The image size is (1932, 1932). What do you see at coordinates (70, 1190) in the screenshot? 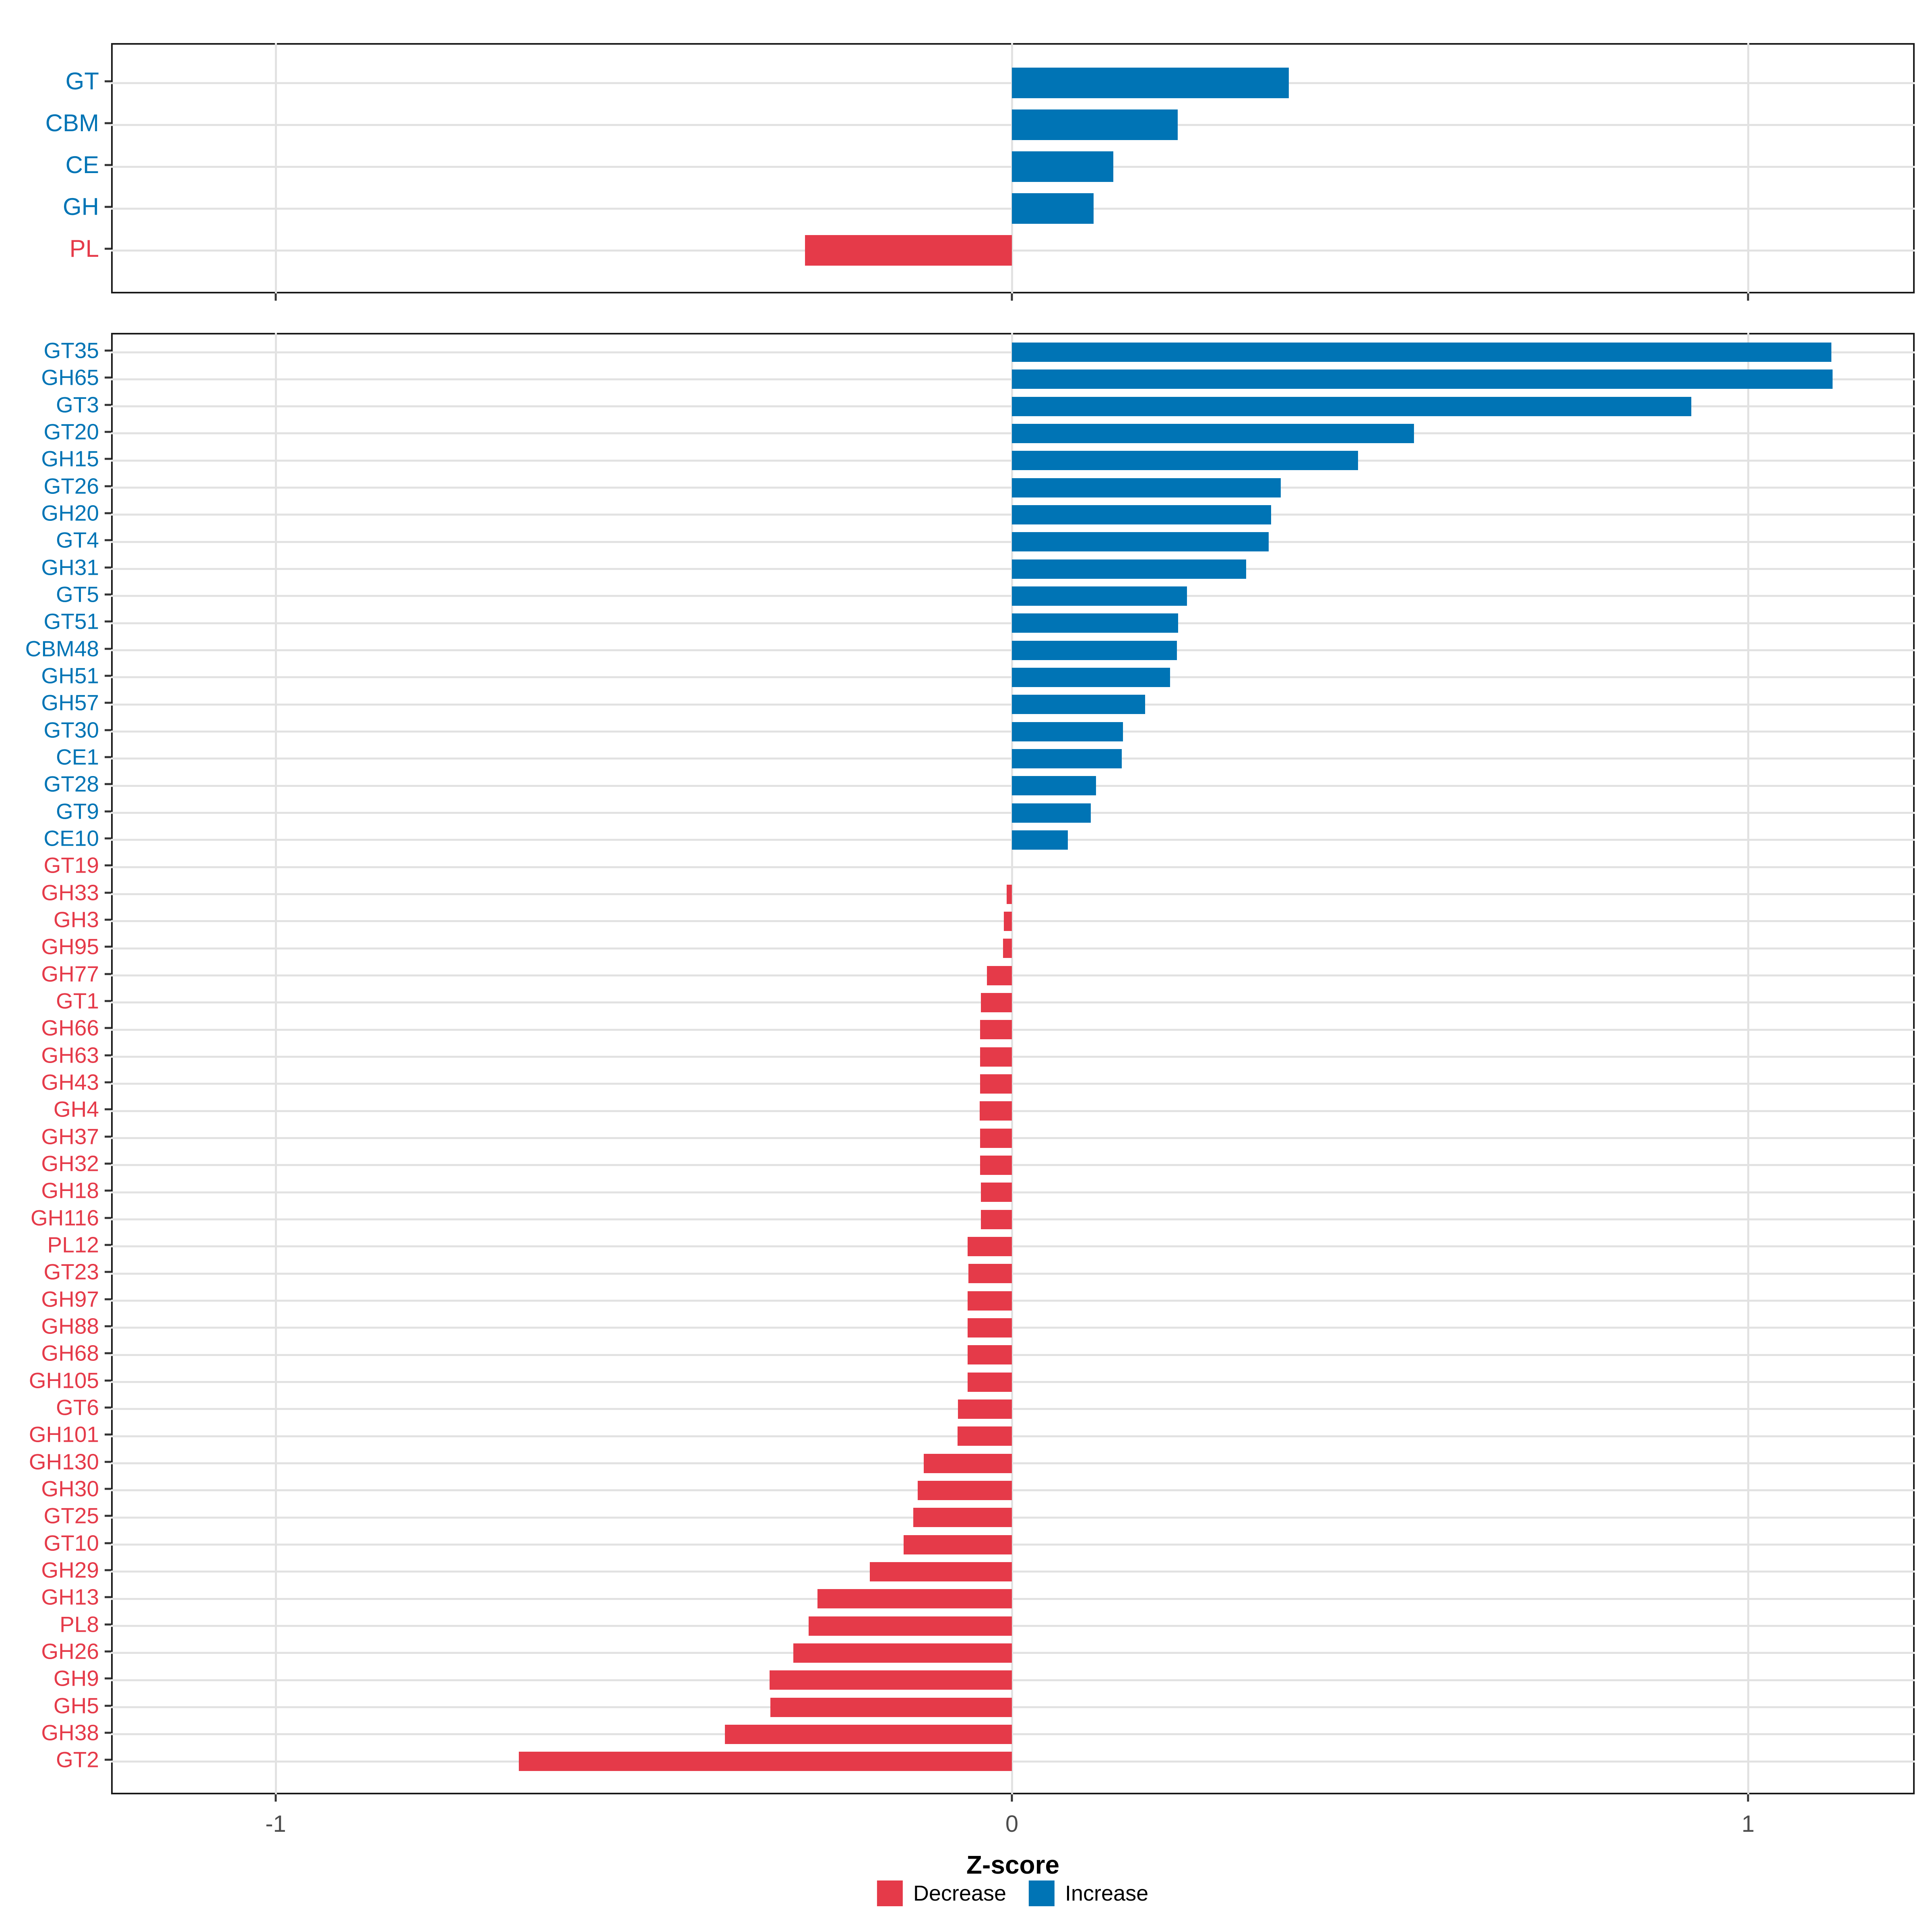
I see `y-axis-label-GH18: GH18` at bounding box center [70, 1190].